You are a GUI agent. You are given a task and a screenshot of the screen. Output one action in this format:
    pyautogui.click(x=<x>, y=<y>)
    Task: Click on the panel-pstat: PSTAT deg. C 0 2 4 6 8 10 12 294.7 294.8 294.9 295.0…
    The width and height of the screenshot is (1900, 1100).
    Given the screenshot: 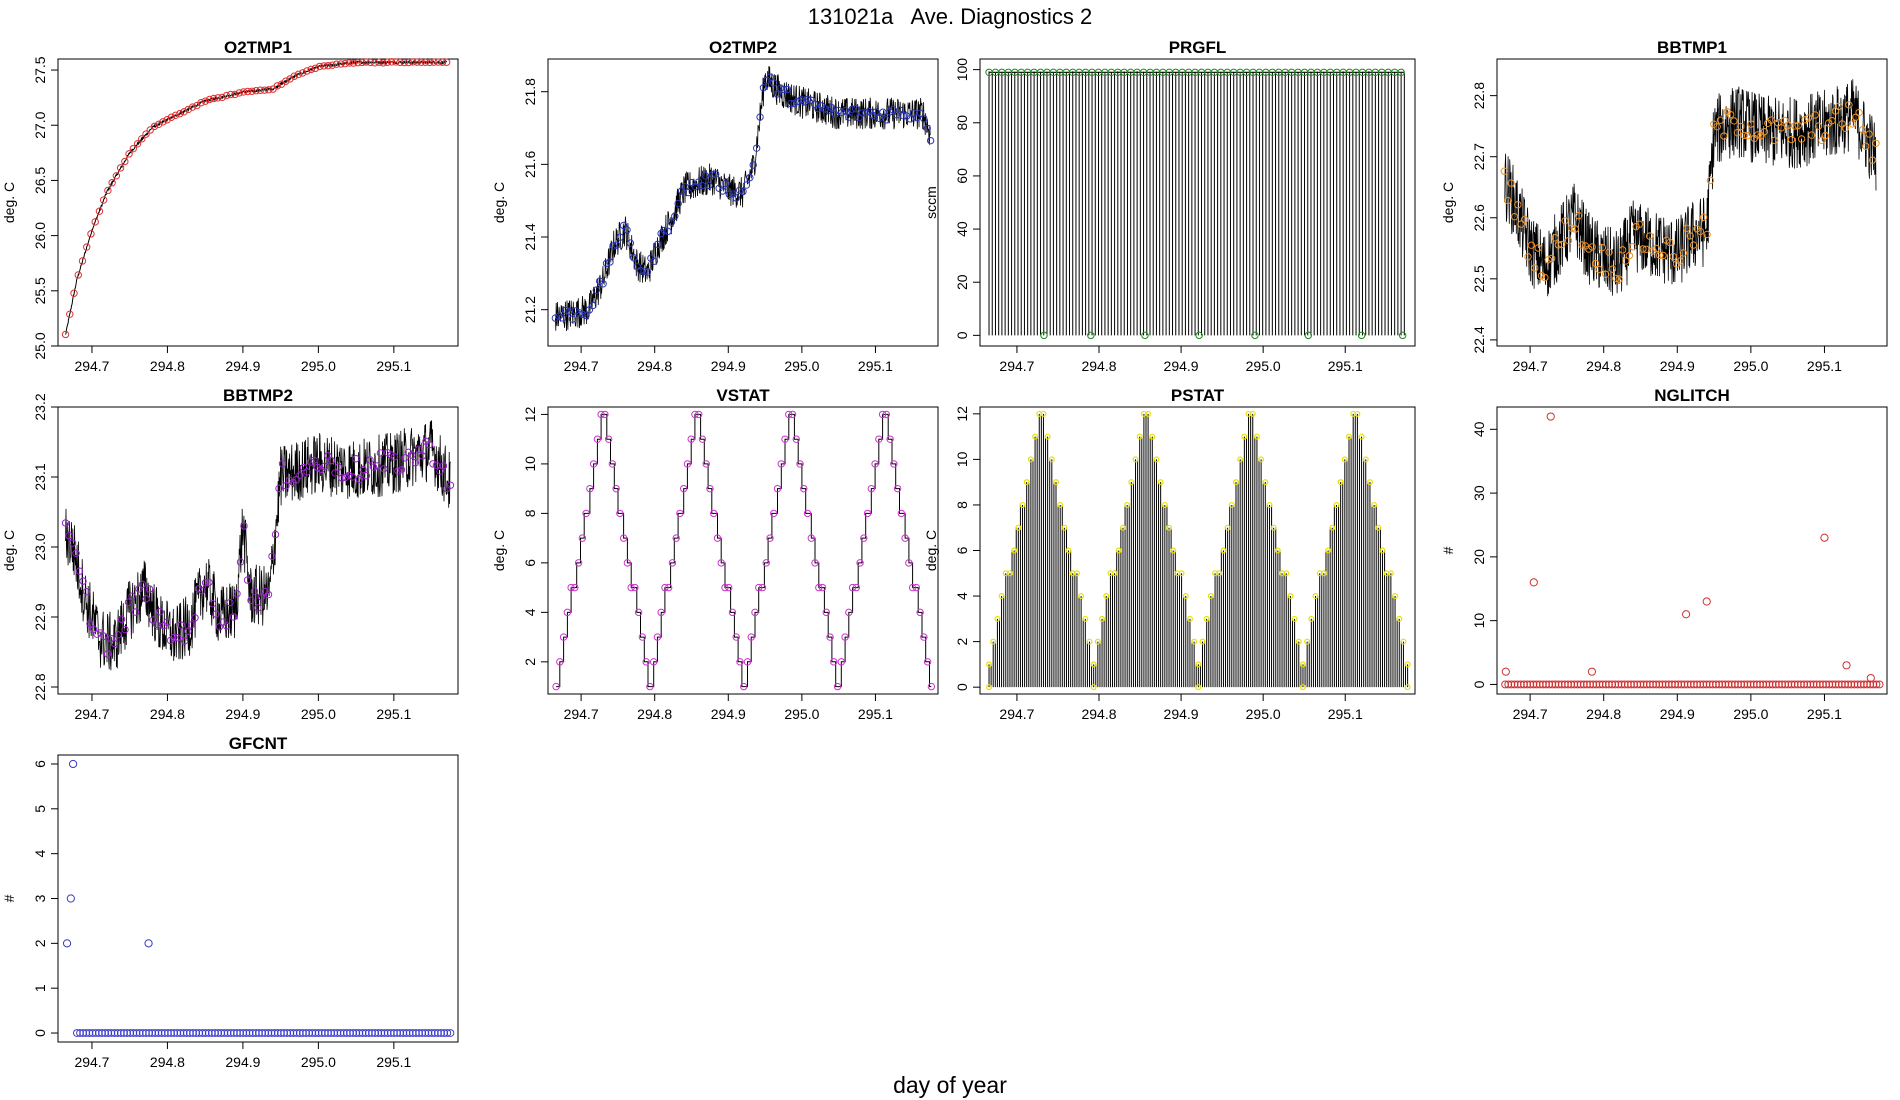 What is the action you would take?
    pyautogui.click(x=1169, y=554)
    